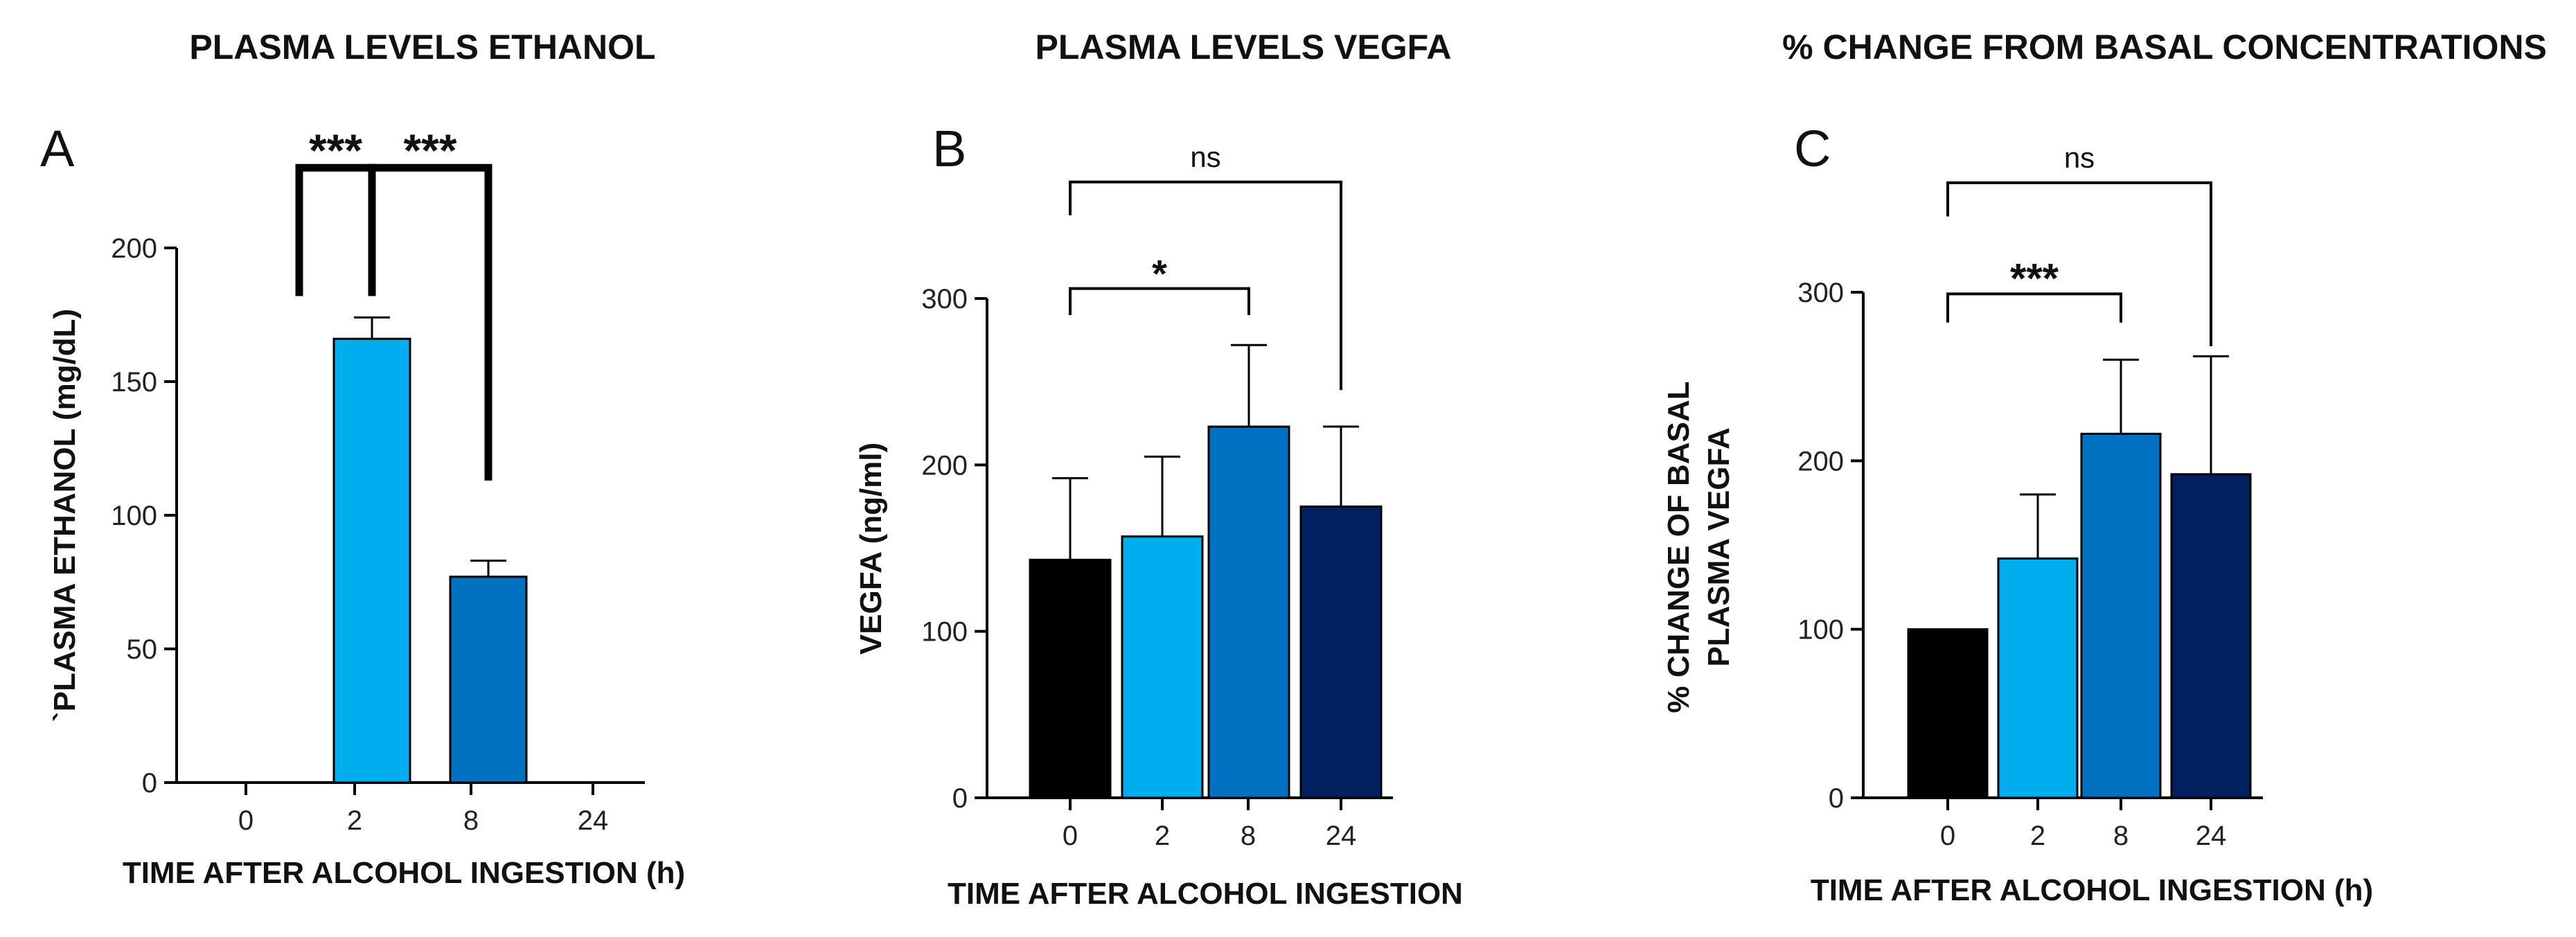 The width and height of the screenshot is (2576, 937). I want to click on y-axis-title-line: `PLASMA ETHANOL (mg/dL), so click(65, 515).